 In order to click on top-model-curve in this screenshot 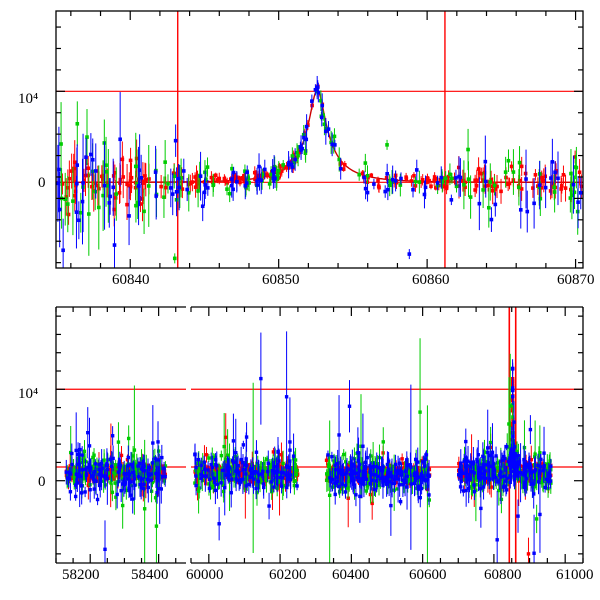, I will do `click(319, 136)`.